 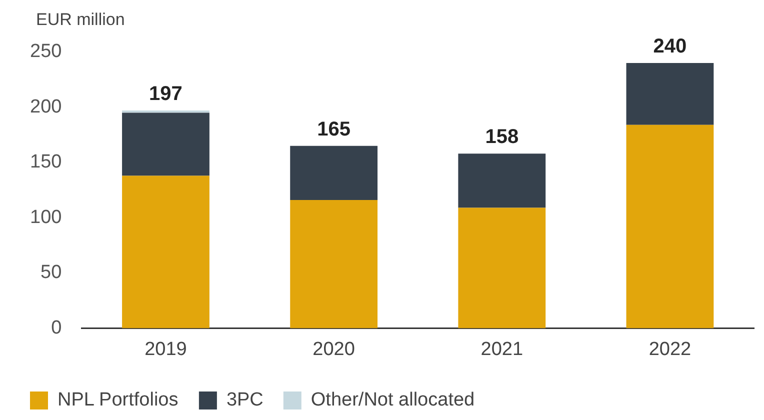 I want to click on legend-label: Other/Not allocated, so click(x=392, y=400).